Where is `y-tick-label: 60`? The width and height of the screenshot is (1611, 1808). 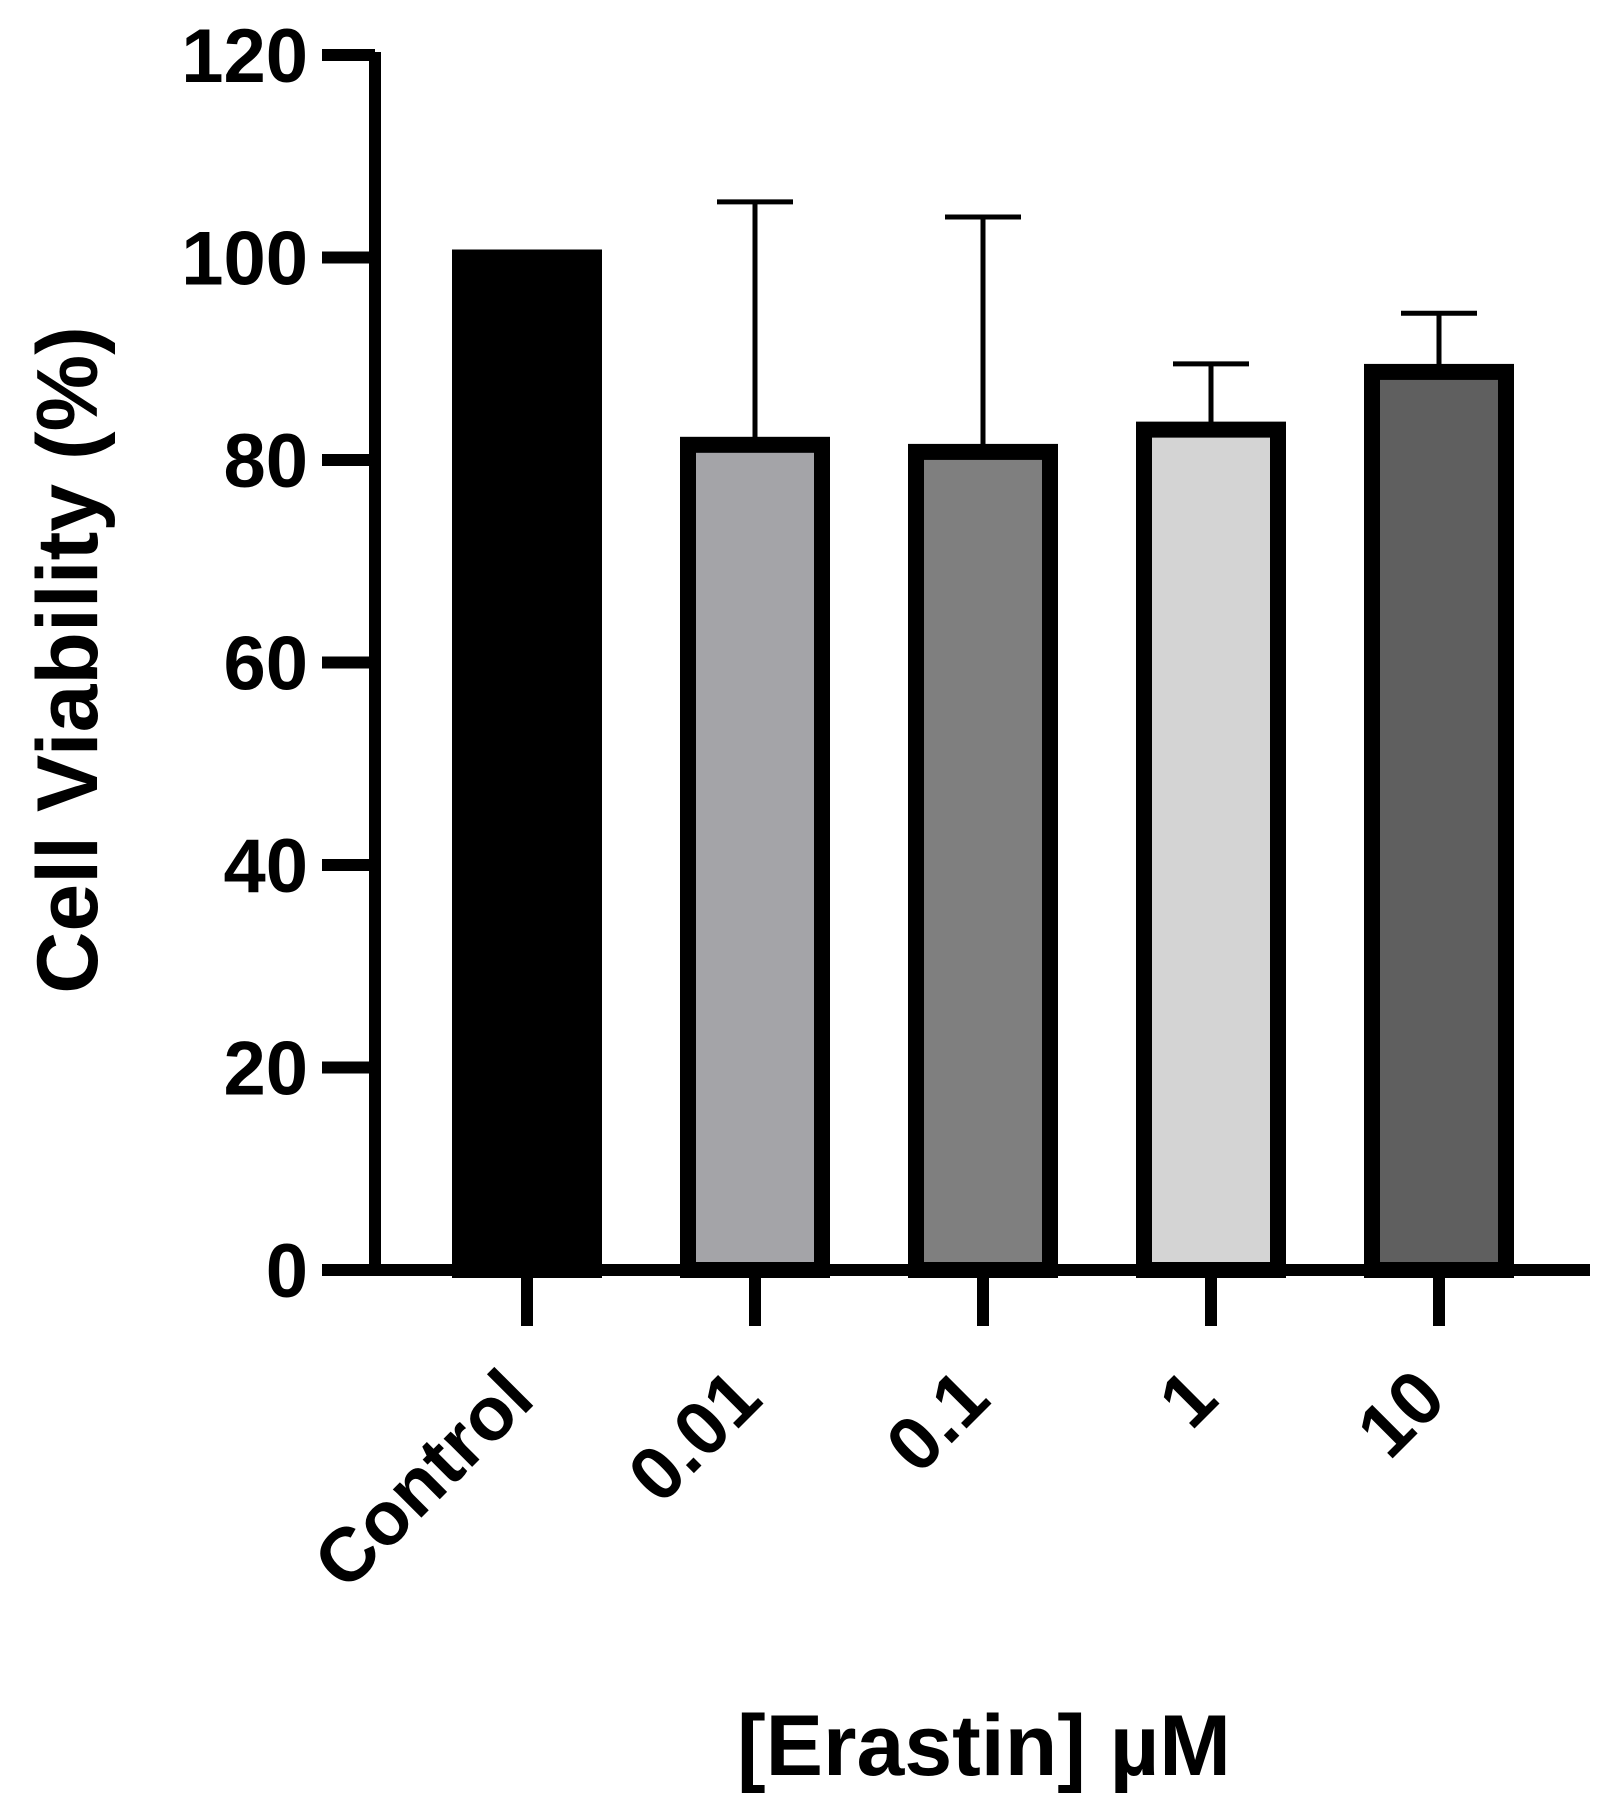 y-tick-label: 60 is located at coordinates (265, 664).